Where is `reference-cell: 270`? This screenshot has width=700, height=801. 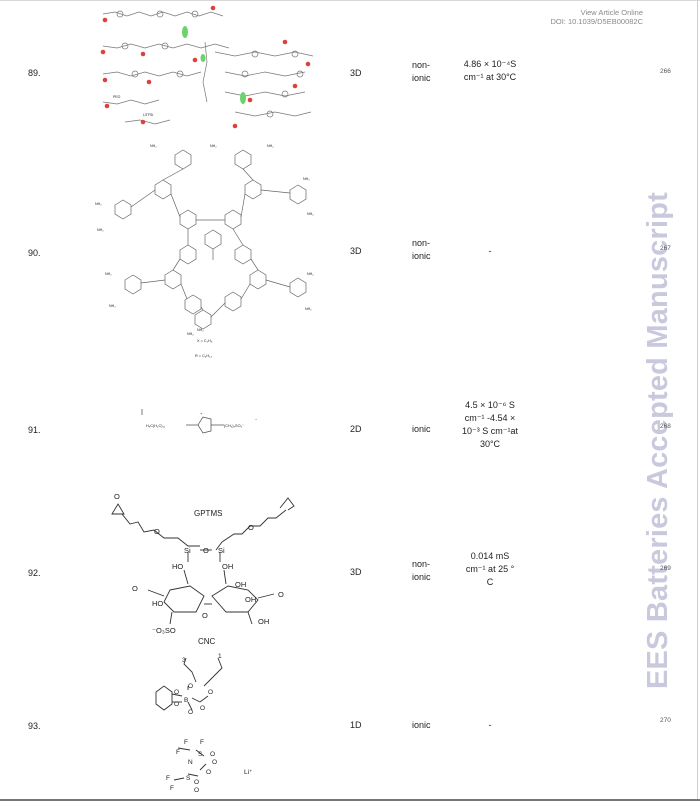 reference-cell: 270 is located at coordinates (665, 720).